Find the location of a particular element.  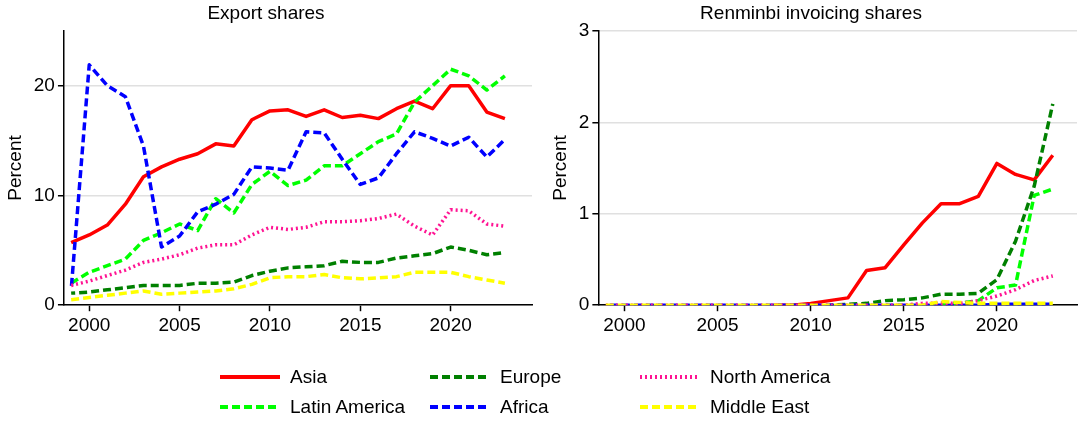

legend-label: Asia is located at coordinates (308, 377).